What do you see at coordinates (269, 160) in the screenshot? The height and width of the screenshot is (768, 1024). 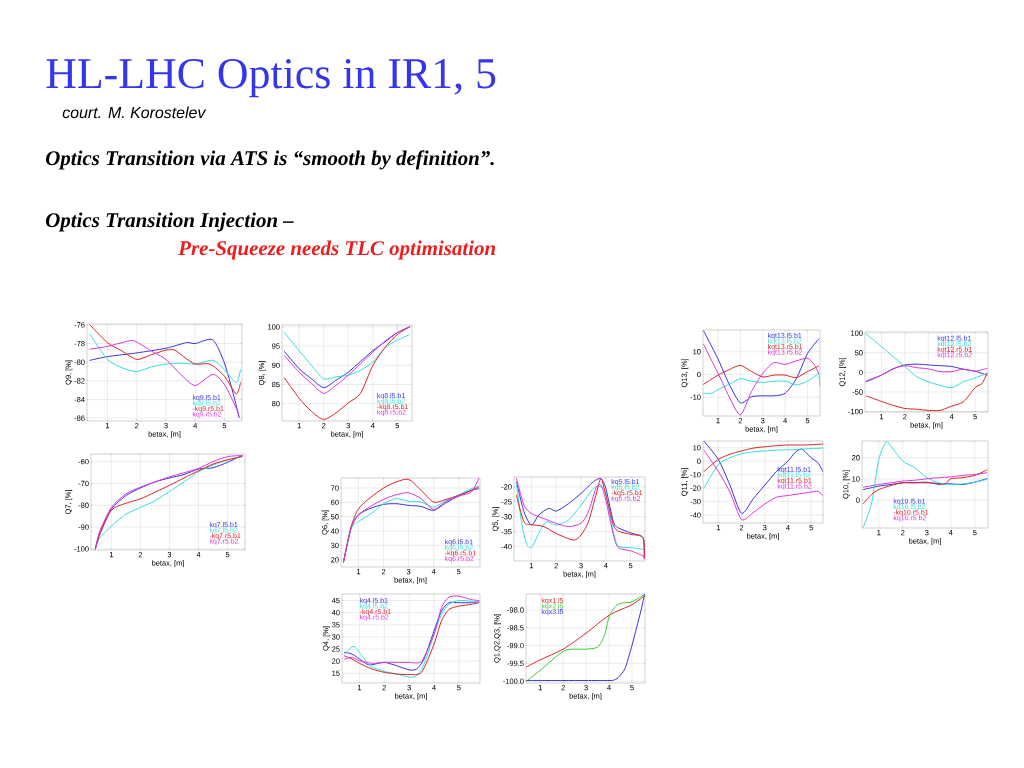 I see `text: Optics Transition via ATS is “smooth by definition”.` at bounding box center [269, 160].